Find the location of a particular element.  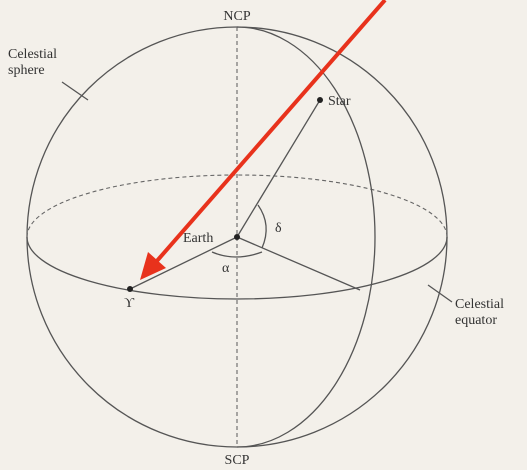

earth-label: Earth is located at coordinates (198, 238).